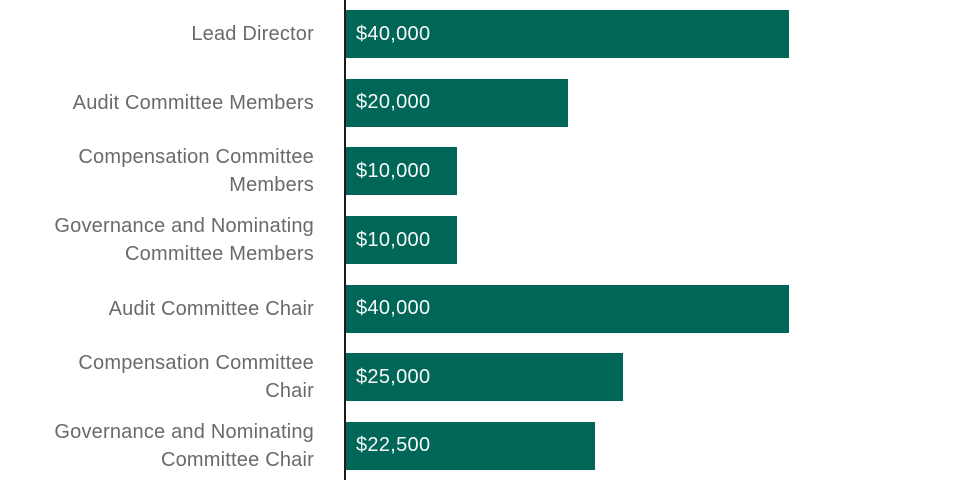  Describe the element at coordinates (393, 376) in the screenshot. I see `bar-value-label: $25,000` at that location.